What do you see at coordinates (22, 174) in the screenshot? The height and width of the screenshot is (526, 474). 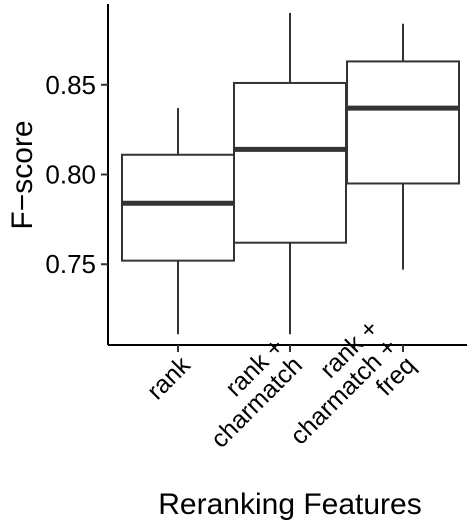 I see `y-axis-title: F−score` at bounding box center [22, 174].